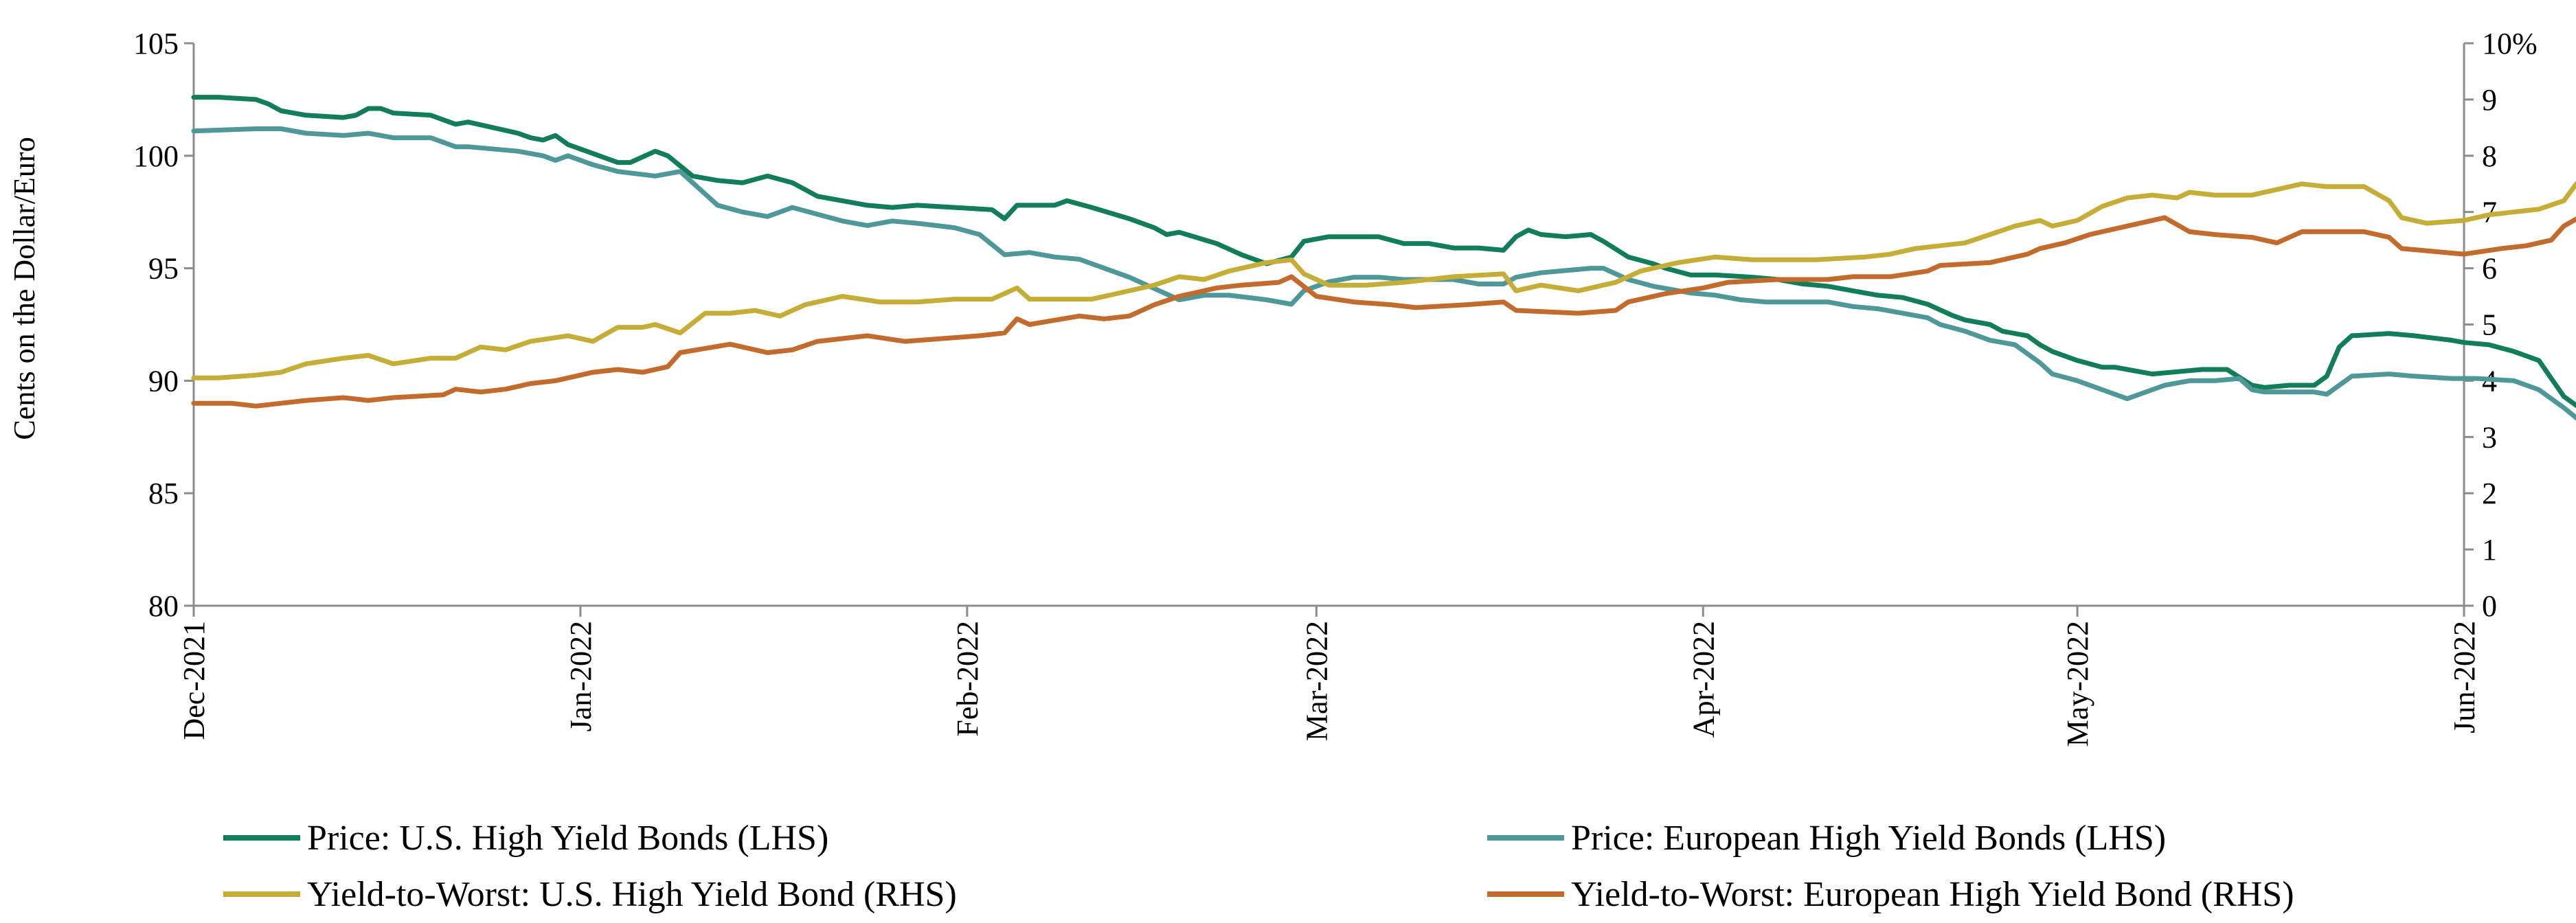 Image resolution: width=2576 pixels, height=923 pixels. Describe the element at coordinates (261, 838) in the screenshot. I see `legend-swatch-us-price` at that location.